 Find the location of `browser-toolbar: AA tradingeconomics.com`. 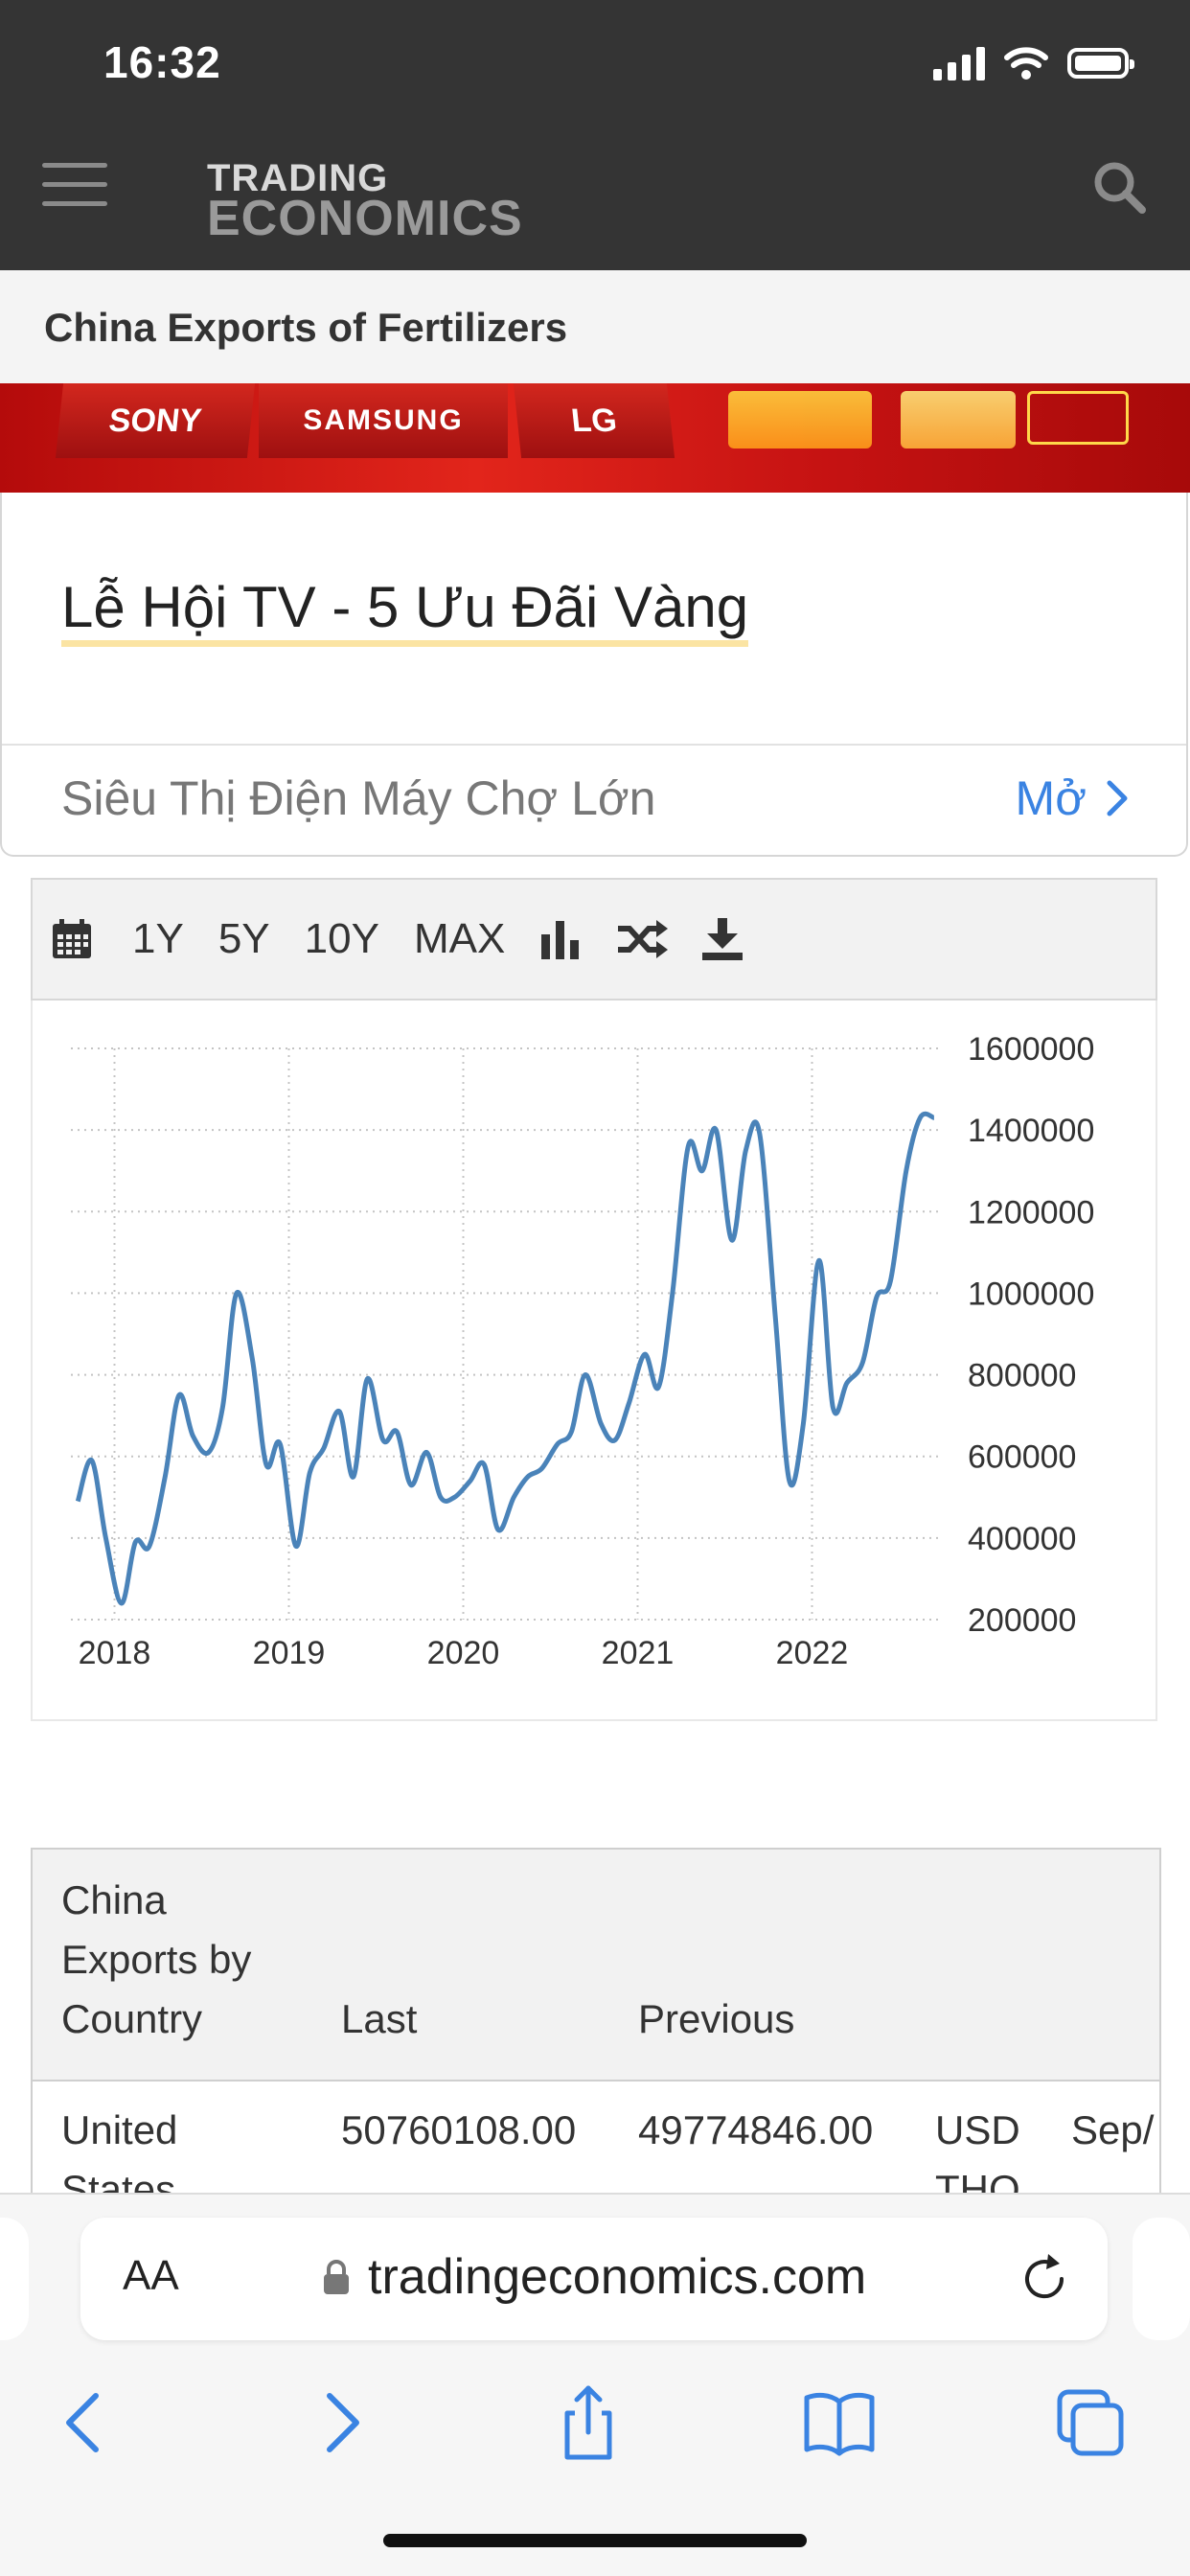

browser-toolbar: AA tradingeconomics.com is located at coordinates (595, 2384).